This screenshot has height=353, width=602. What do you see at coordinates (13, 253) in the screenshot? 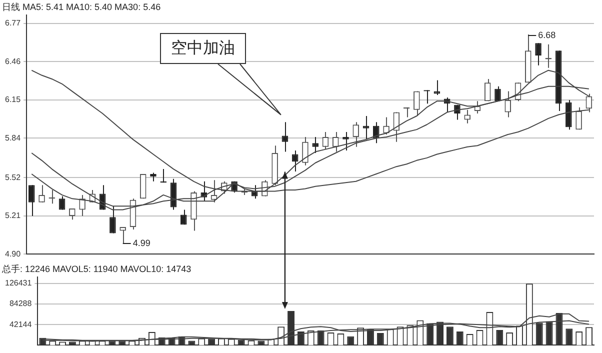
I see `y-tick-label: 4.90` at bounding box center [13, 253].